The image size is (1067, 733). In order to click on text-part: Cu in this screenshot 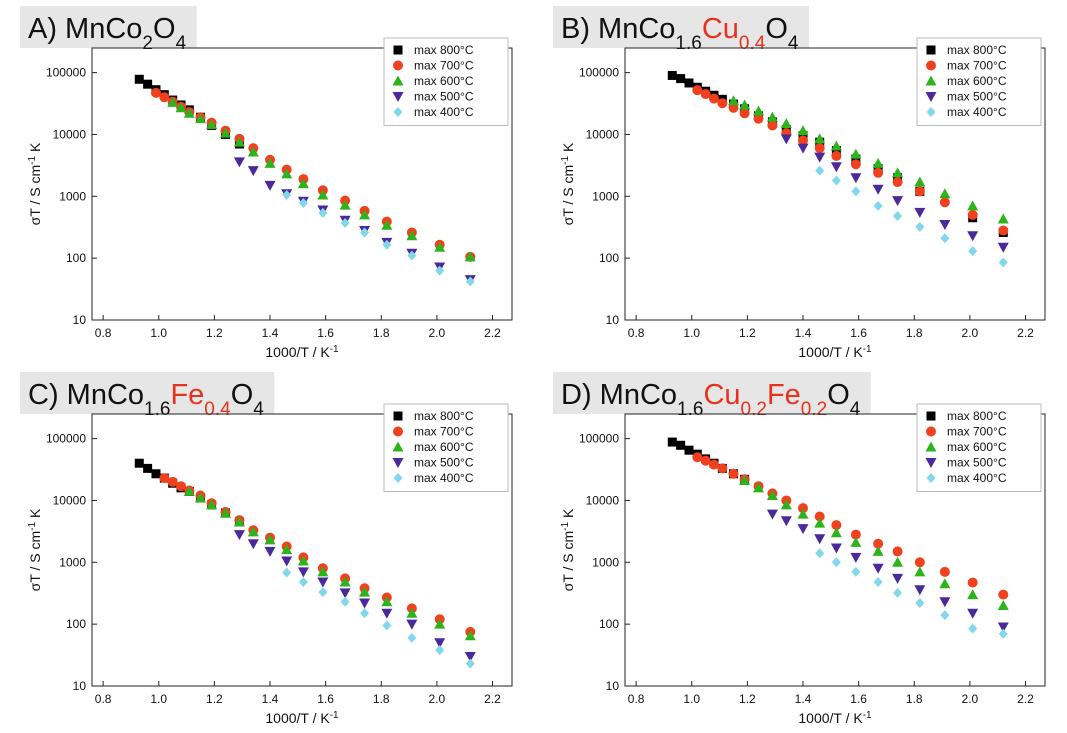, I will do `click(721, 395)`.